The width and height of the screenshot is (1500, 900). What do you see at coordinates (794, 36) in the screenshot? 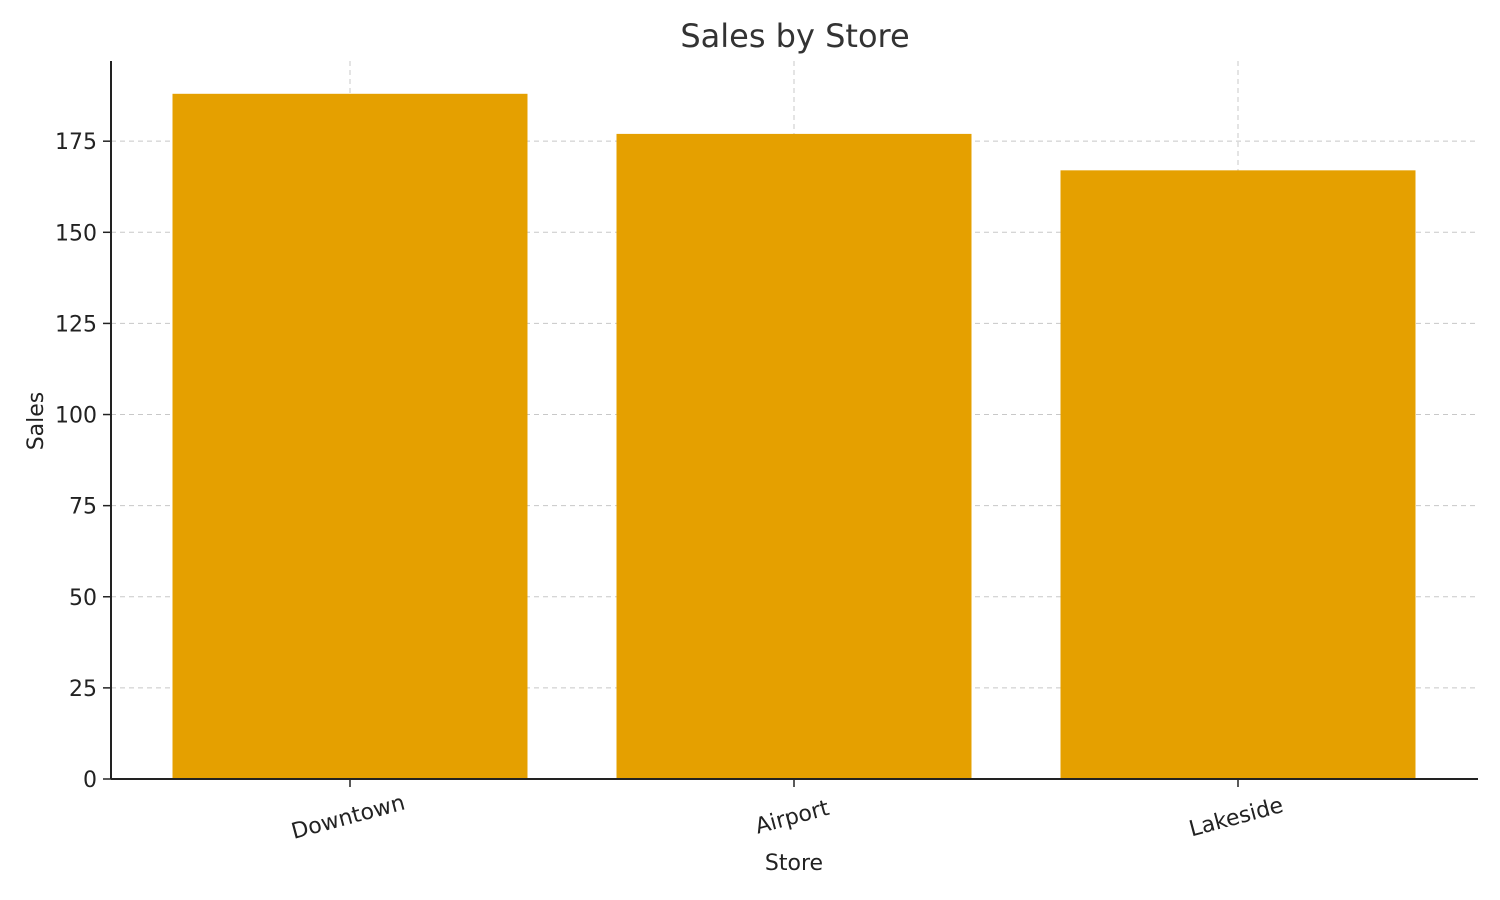
I see `chart-title: Sales by Store` at bounding box center [794, 36].